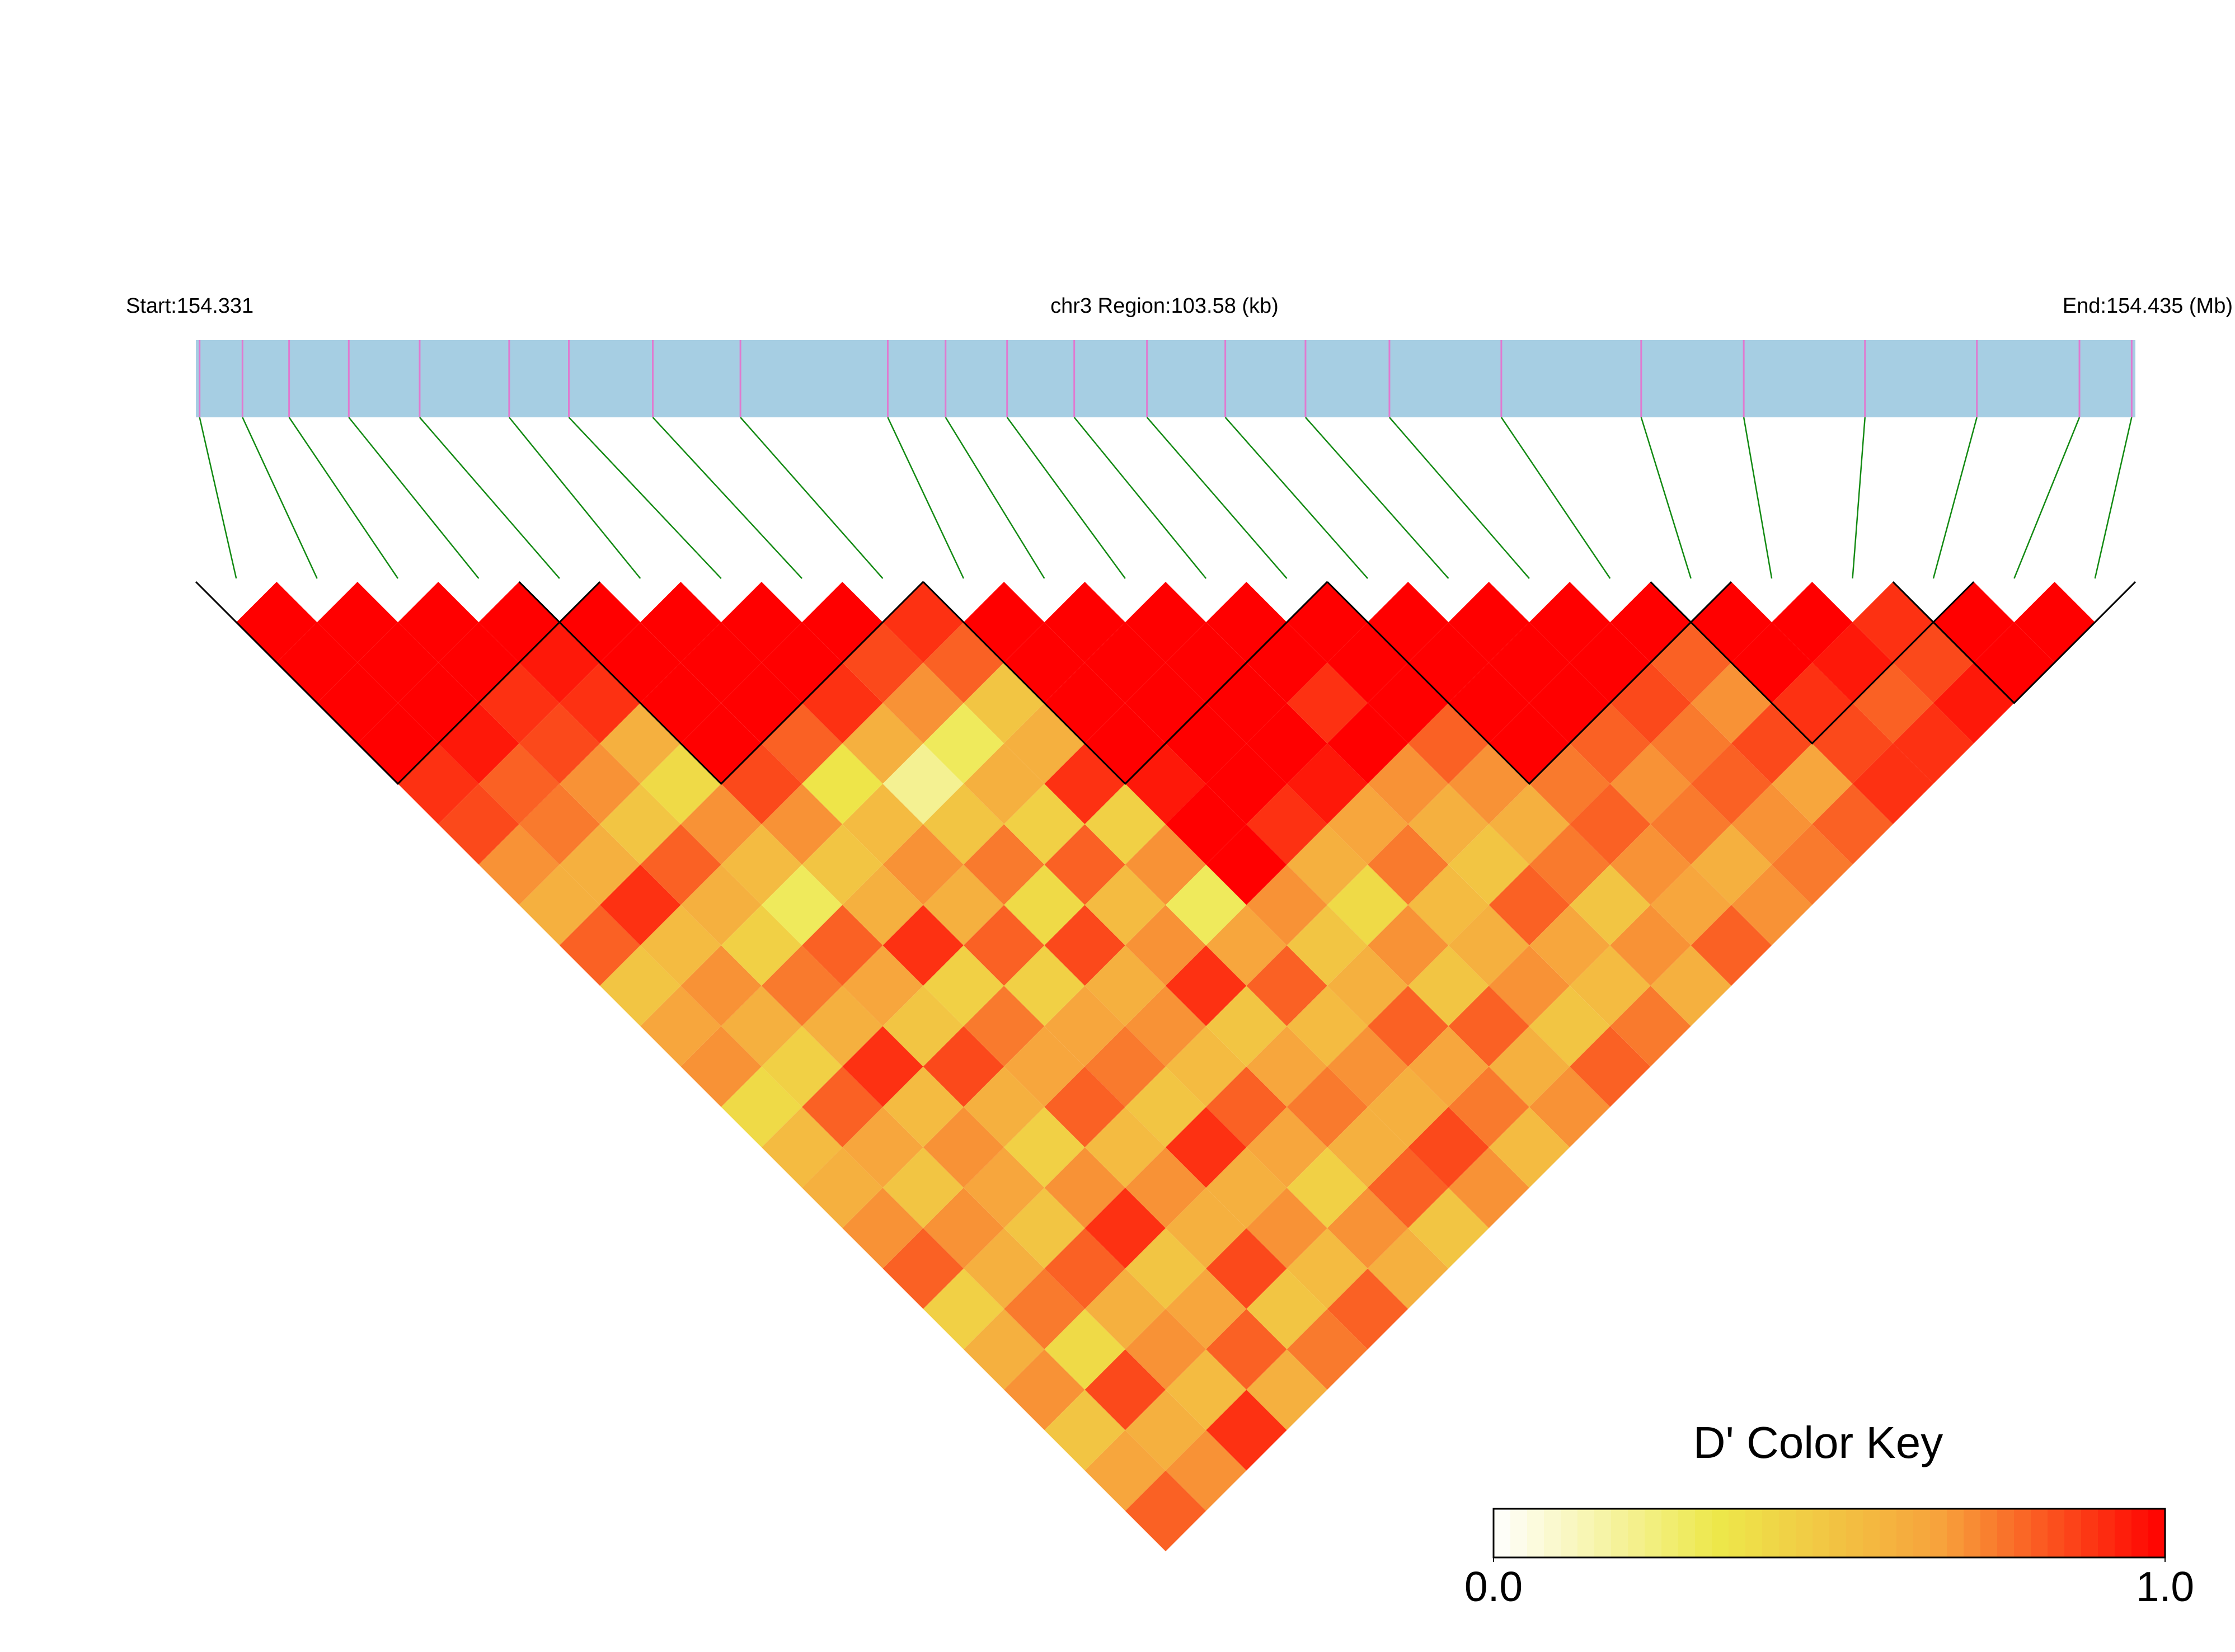 The height and width of the screenshot is (1652, 2235). Describe the element at coordinates (1493, 1587) in the screenshot. I see `key-tick-label: 0.0` at that location.